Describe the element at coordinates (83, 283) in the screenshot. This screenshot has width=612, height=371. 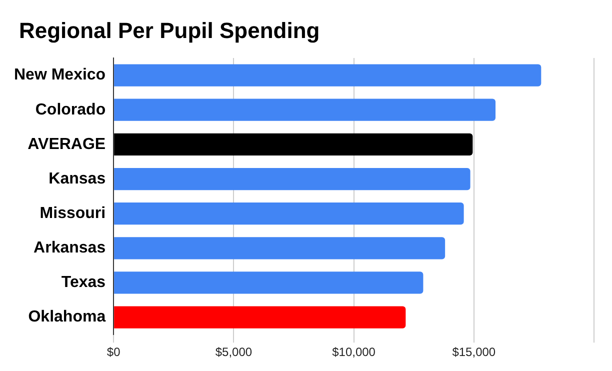
I see `y-tick-label: Texas` at that location.